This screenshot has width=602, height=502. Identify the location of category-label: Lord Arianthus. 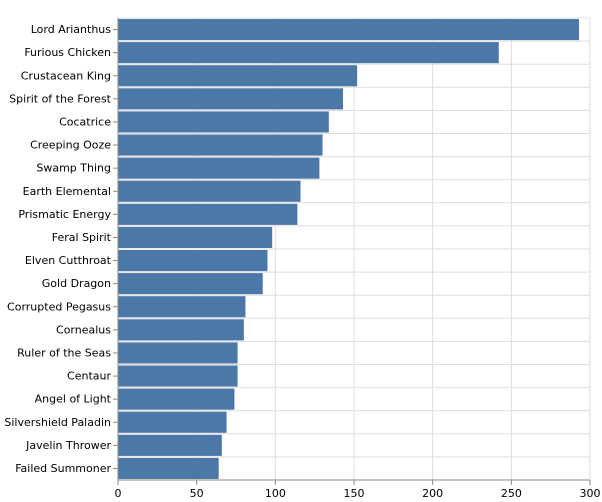
(71, 29).